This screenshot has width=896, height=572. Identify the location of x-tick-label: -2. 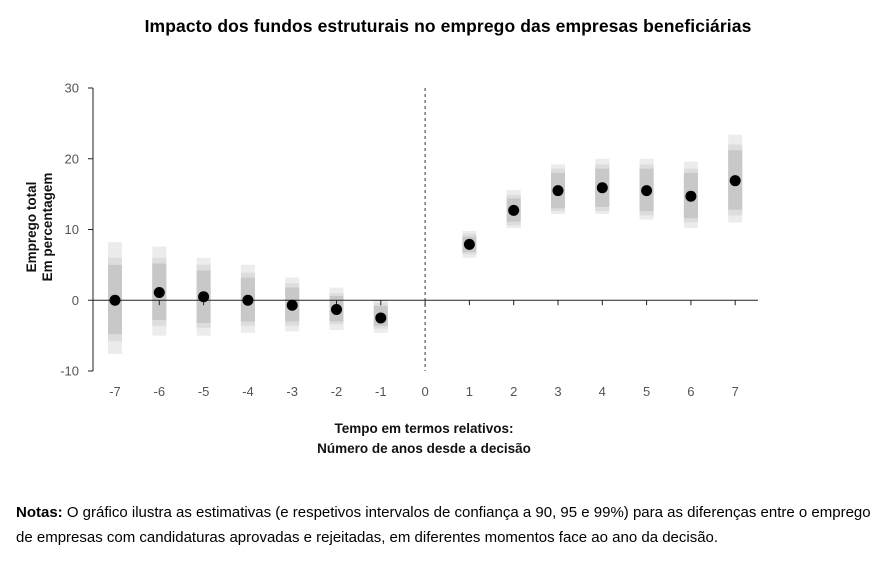
(337, 391).